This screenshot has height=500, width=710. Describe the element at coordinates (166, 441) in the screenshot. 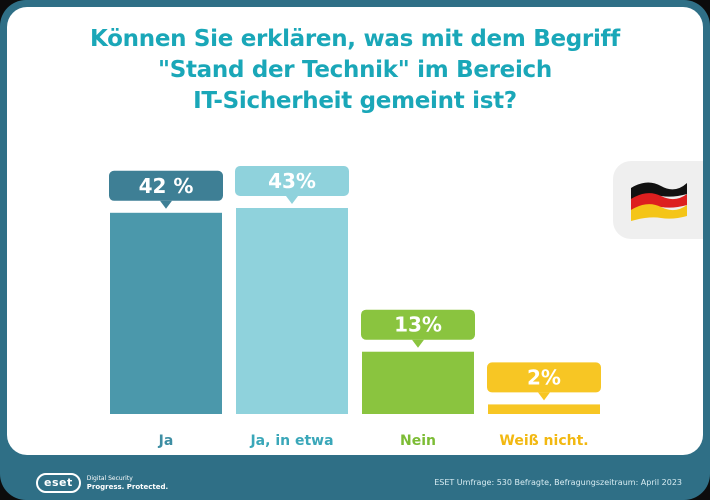

I see `category-label-0: Ja` at that location.